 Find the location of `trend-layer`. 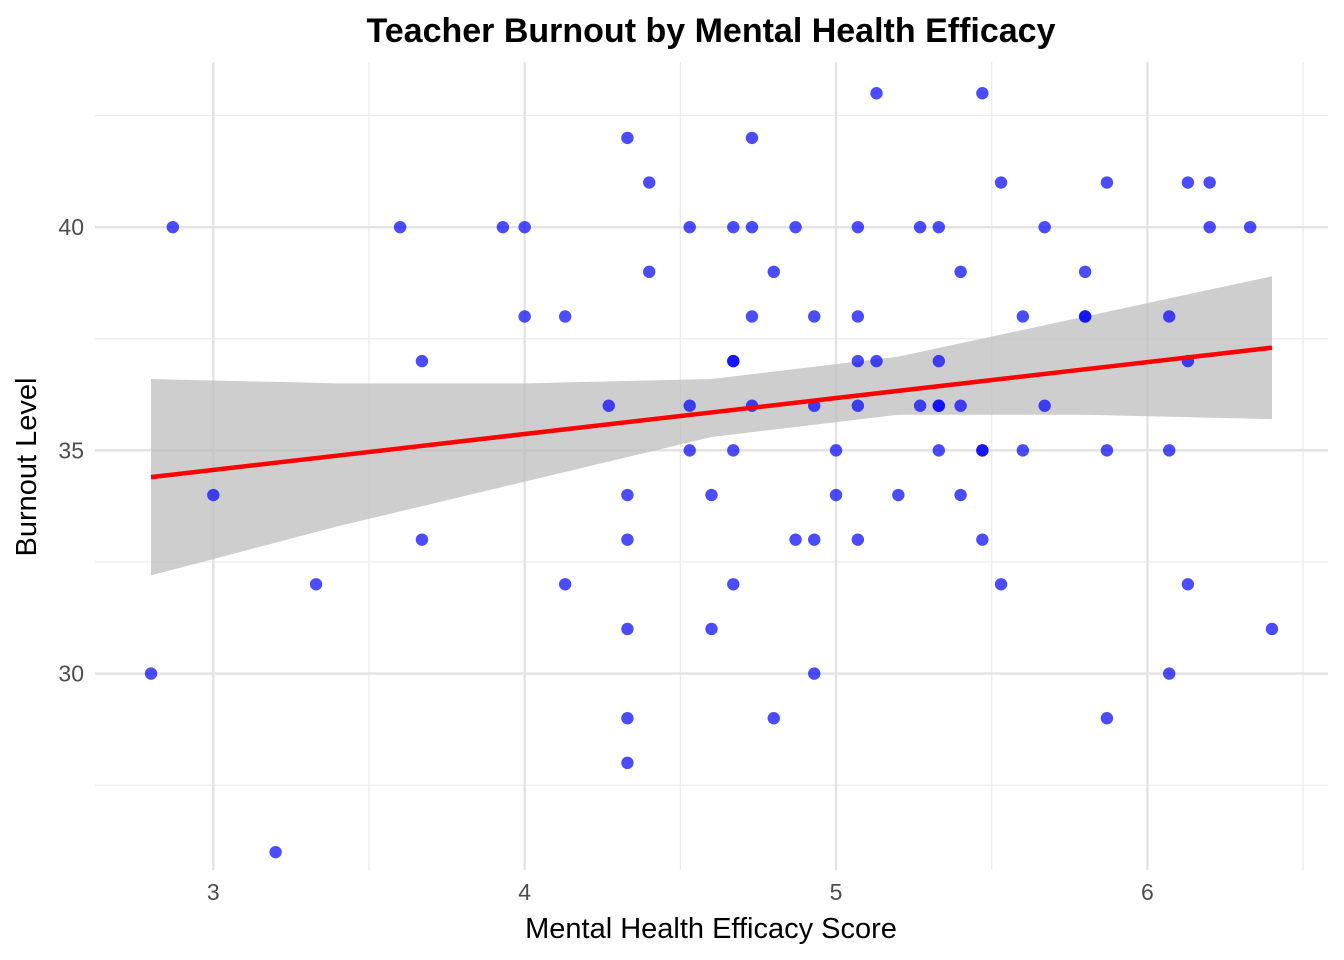

trend-layer is located at coordinates (711, 412).